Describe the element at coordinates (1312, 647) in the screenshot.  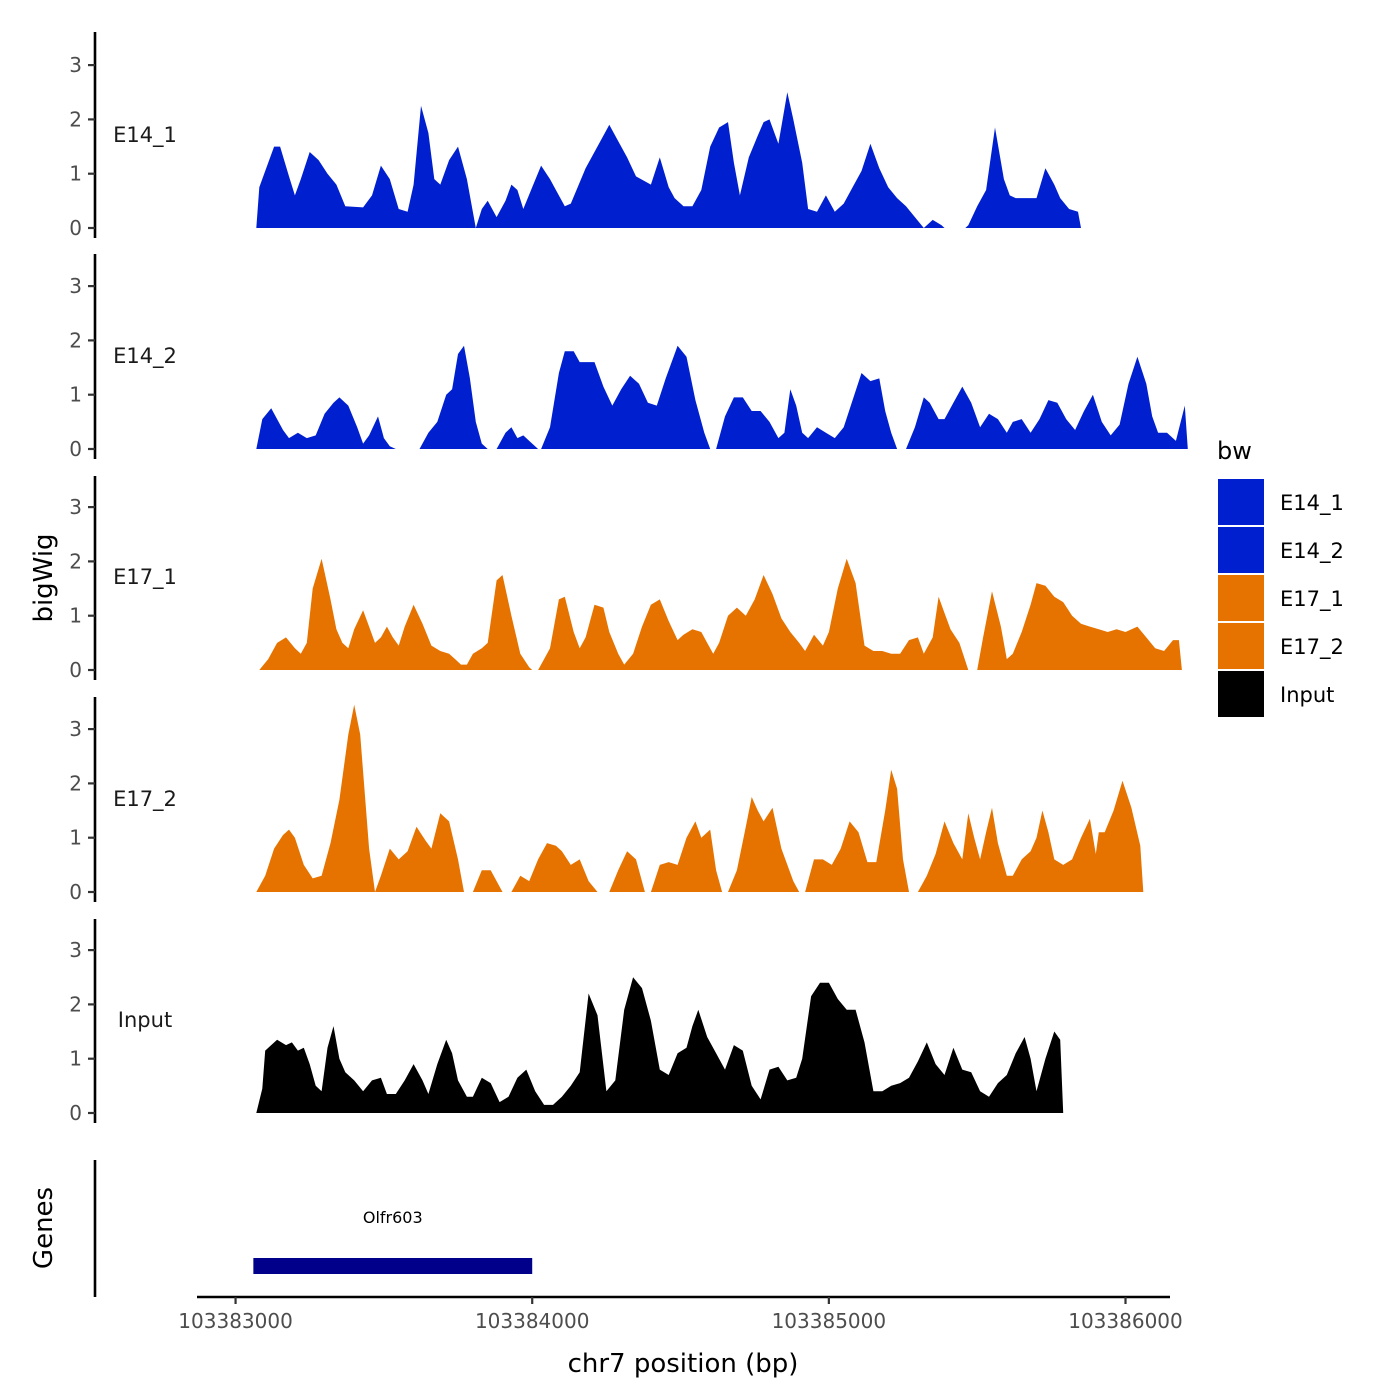
I see `legend-label: E17_2` at that location.